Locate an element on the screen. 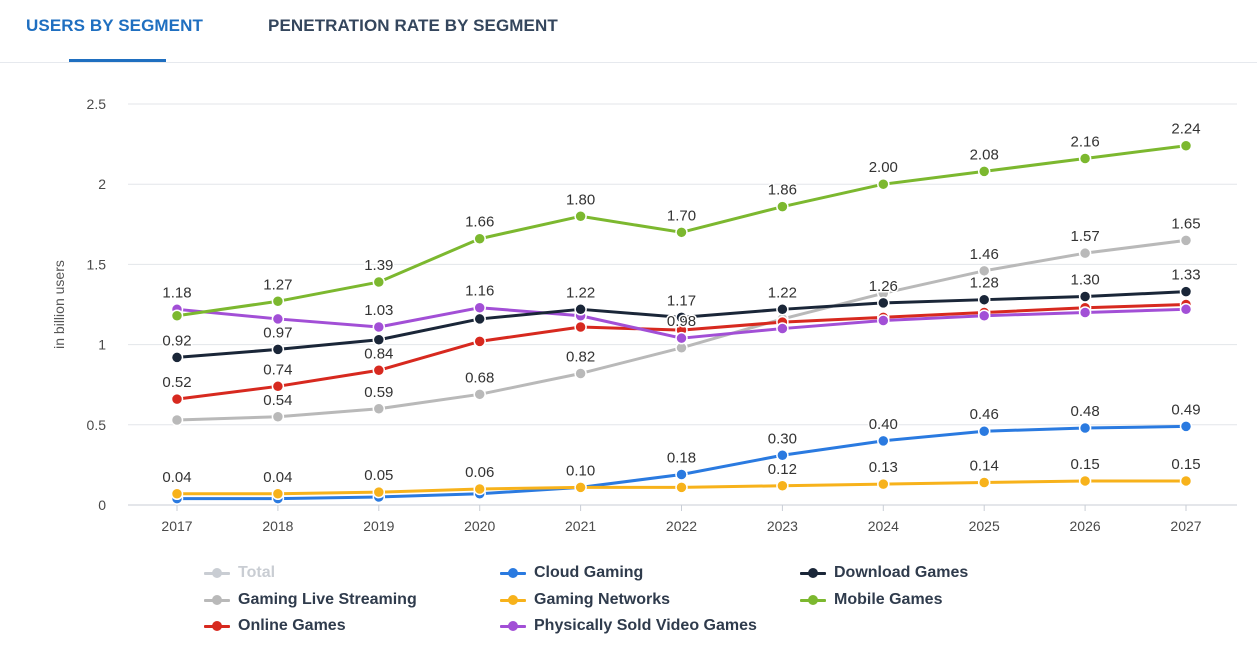 This screenshot has width=1257, height=667. data-label-cloud: 0.40 is located at coordinates (883, 424).